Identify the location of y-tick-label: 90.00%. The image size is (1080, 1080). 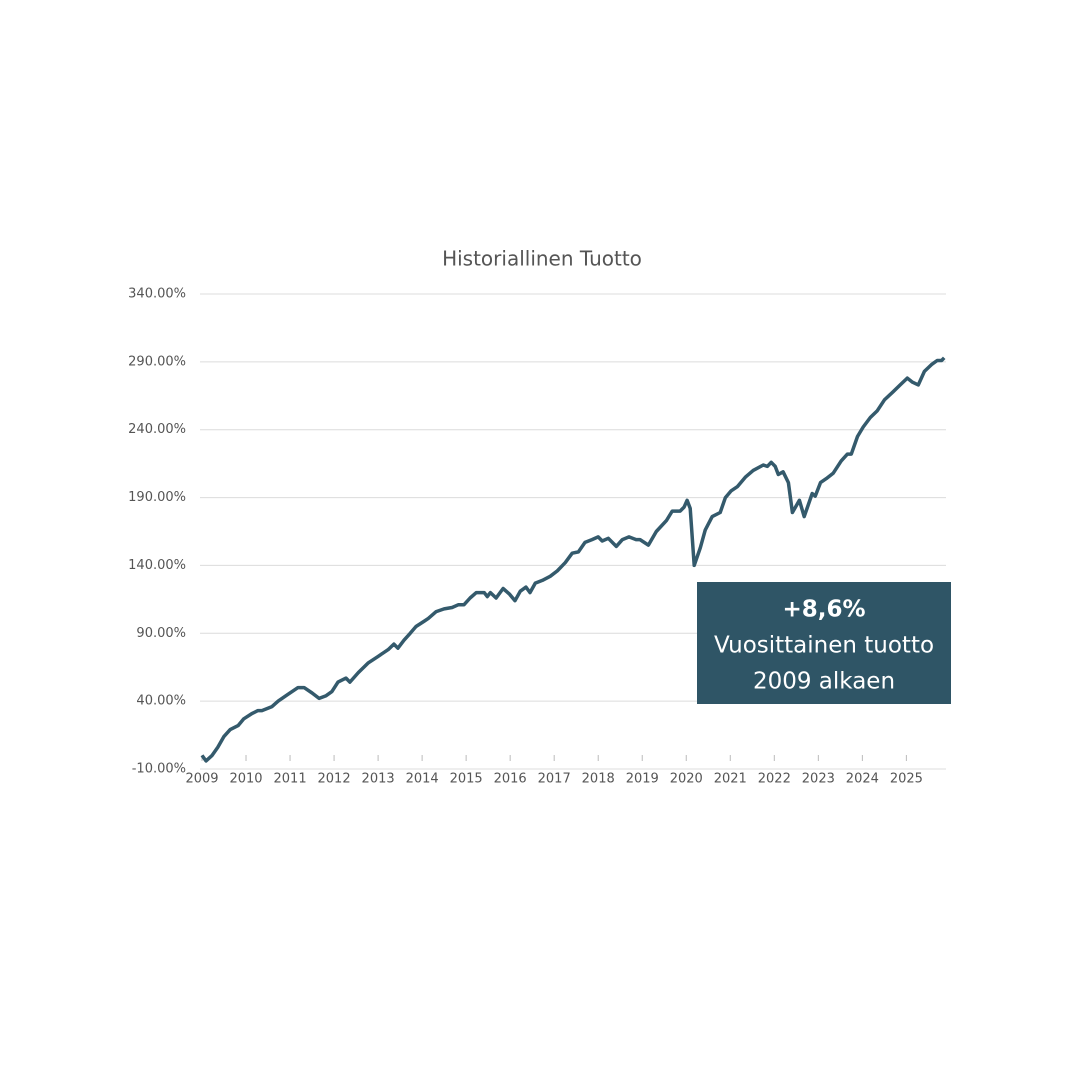
(161, 633).